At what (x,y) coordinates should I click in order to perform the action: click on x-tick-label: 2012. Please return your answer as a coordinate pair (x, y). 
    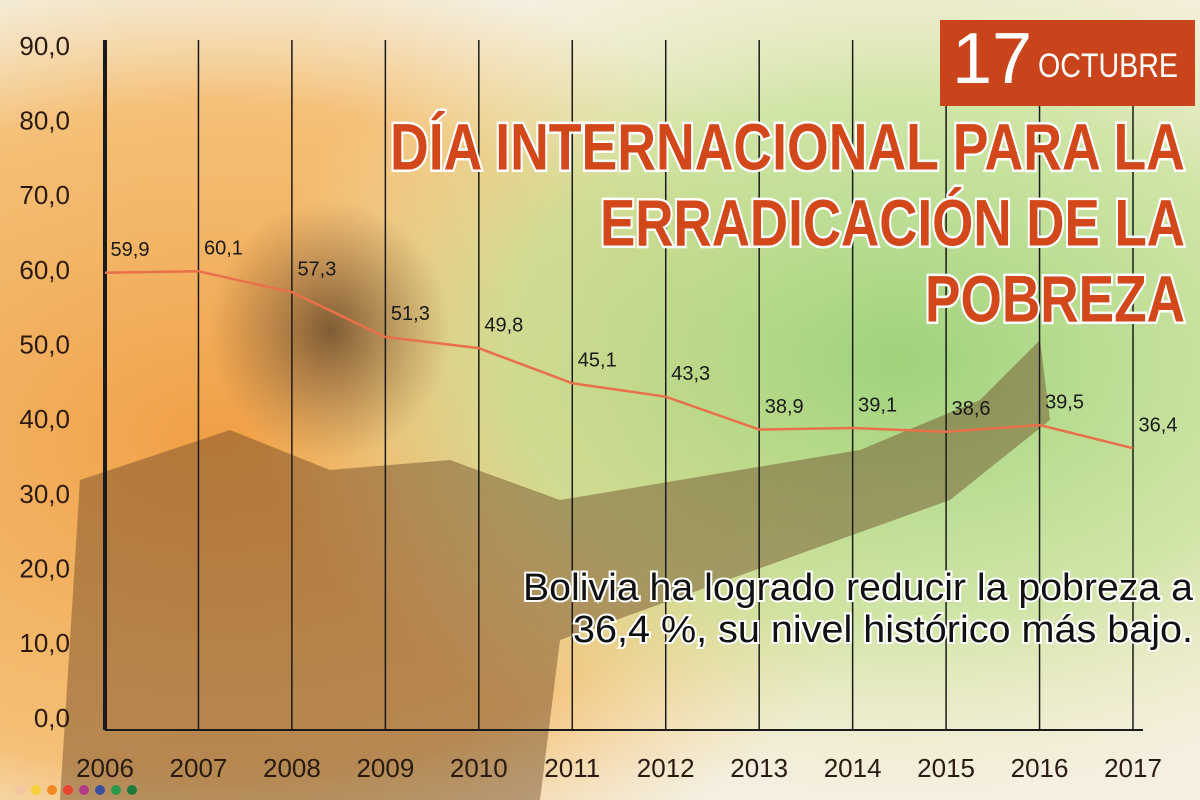
    Looking at the image, I should click on (666, 768).